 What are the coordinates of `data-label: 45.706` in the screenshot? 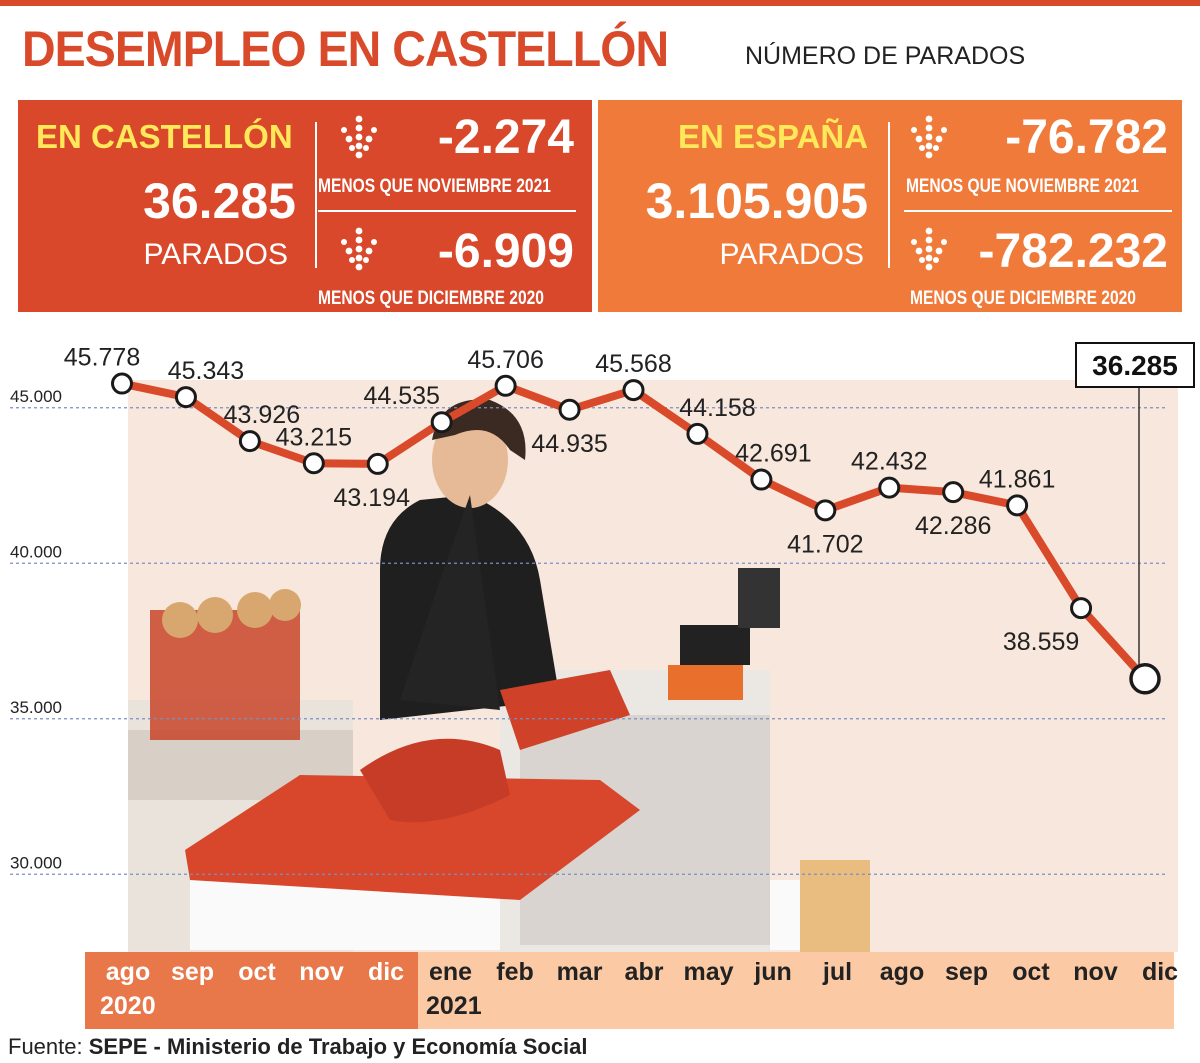 It's located at (505, 360).